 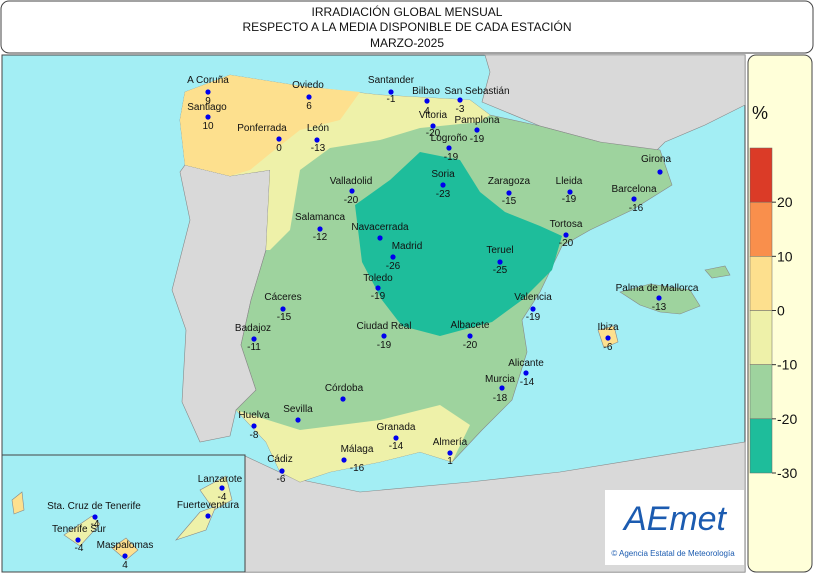 What do you see at coordinates (458, 244) in the screenshot?
I see `core-zone` at bounding box center [458, 244].